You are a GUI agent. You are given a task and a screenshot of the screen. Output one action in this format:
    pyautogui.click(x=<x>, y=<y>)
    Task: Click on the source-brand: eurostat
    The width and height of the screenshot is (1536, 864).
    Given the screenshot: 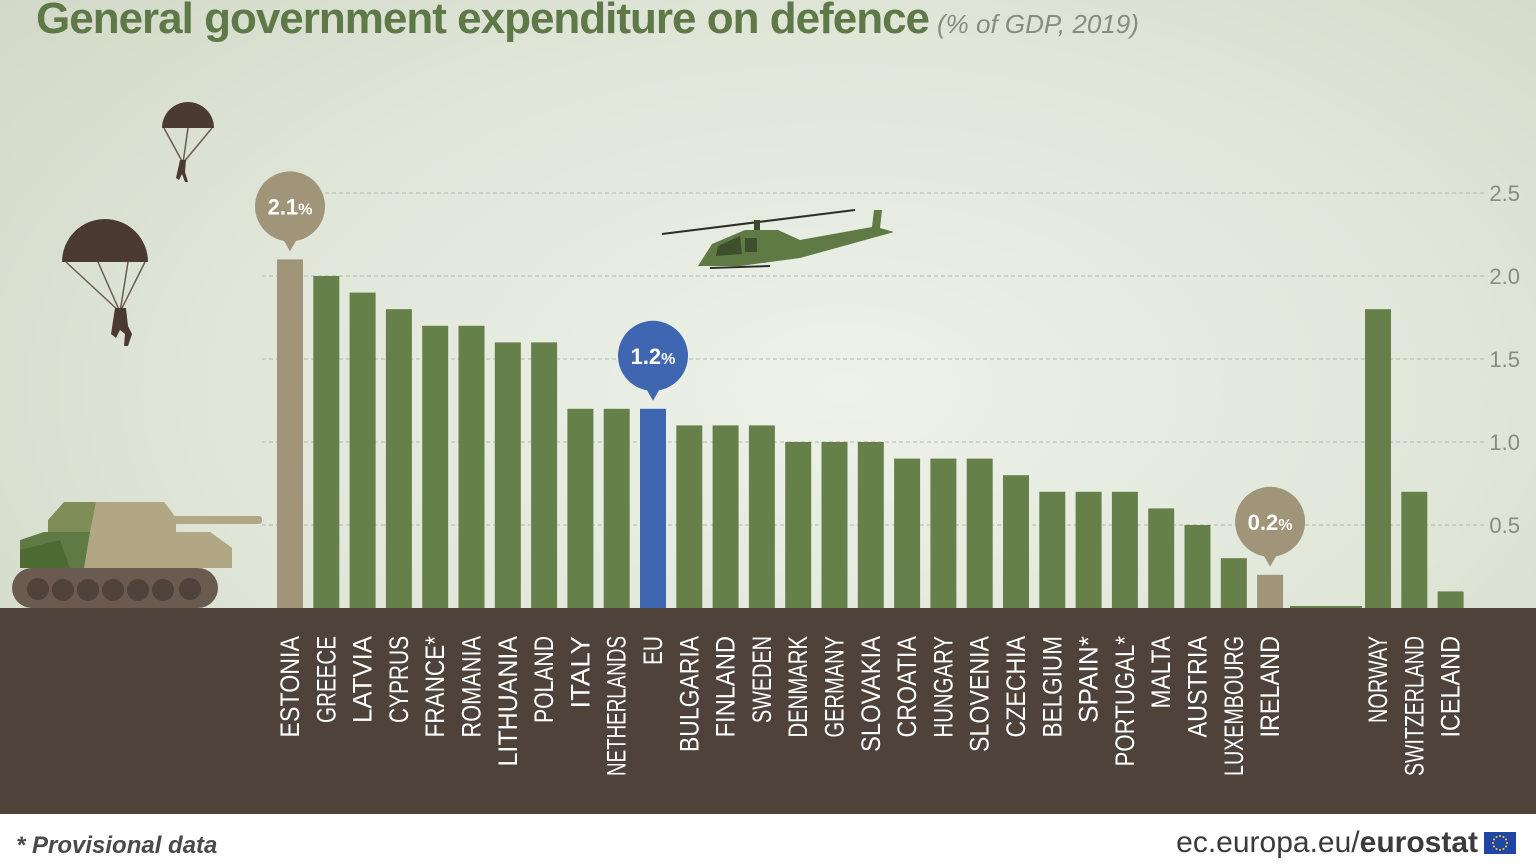 What is the action you would take?
    pyautogui.click(x=1418, y=842)
    